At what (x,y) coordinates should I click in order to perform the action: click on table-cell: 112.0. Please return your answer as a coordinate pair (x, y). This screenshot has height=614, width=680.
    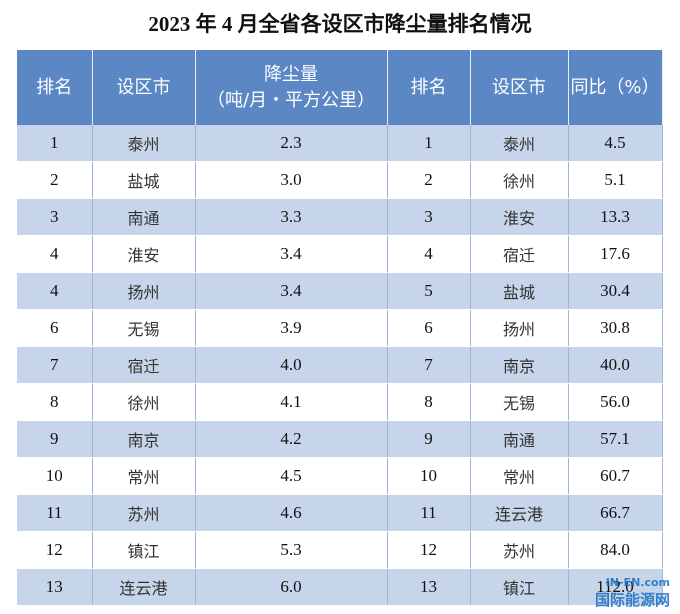
    Looking at the image, I should click on (615, 587).